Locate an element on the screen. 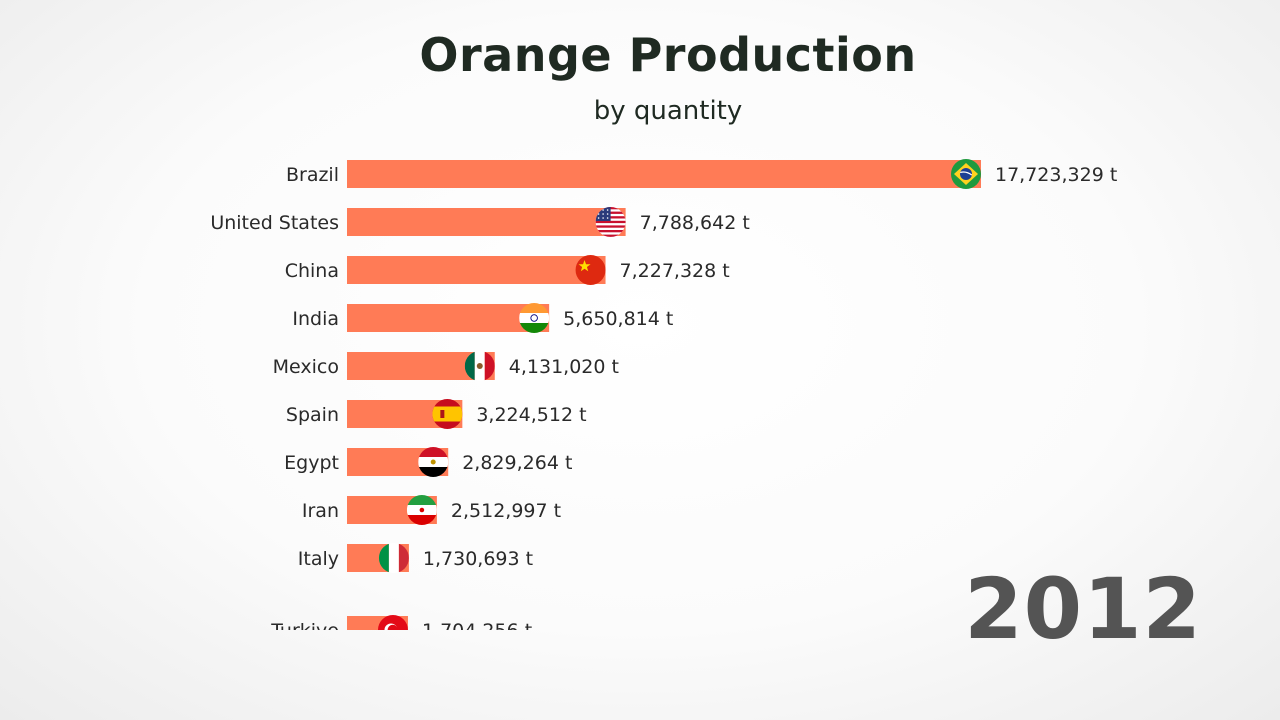  china-flag-icon is located at coordinates (590, 270).